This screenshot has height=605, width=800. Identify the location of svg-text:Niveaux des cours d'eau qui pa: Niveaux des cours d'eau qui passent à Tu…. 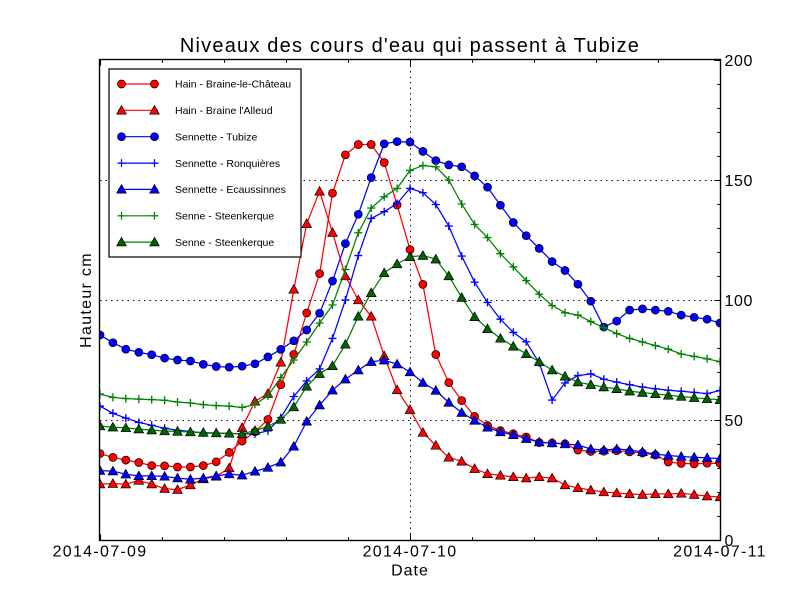
(410, 46).